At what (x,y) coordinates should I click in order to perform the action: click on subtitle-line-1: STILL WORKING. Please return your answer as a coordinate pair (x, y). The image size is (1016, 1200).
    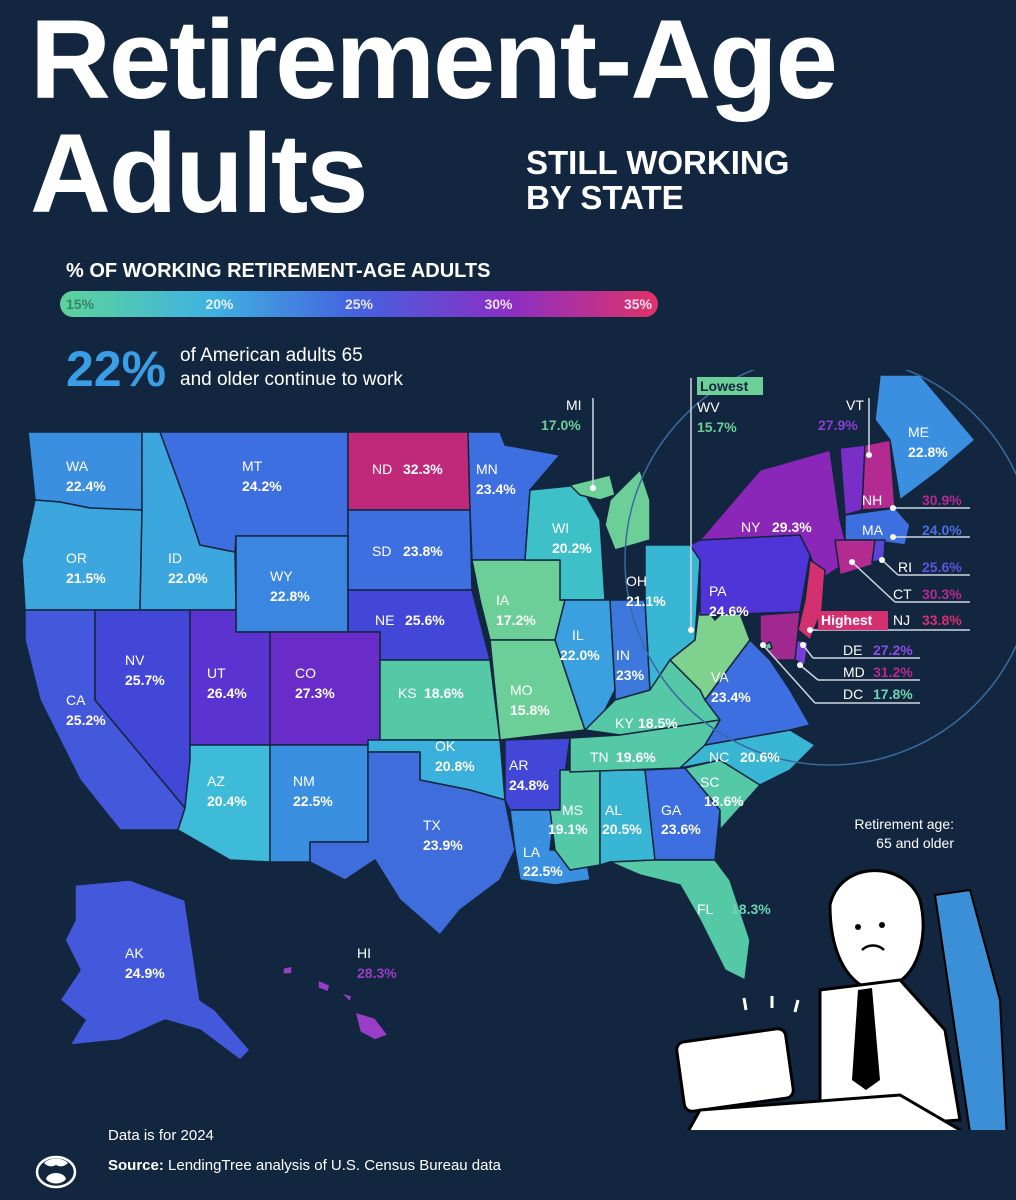
    Looking at the image, I should click on (658, 162).